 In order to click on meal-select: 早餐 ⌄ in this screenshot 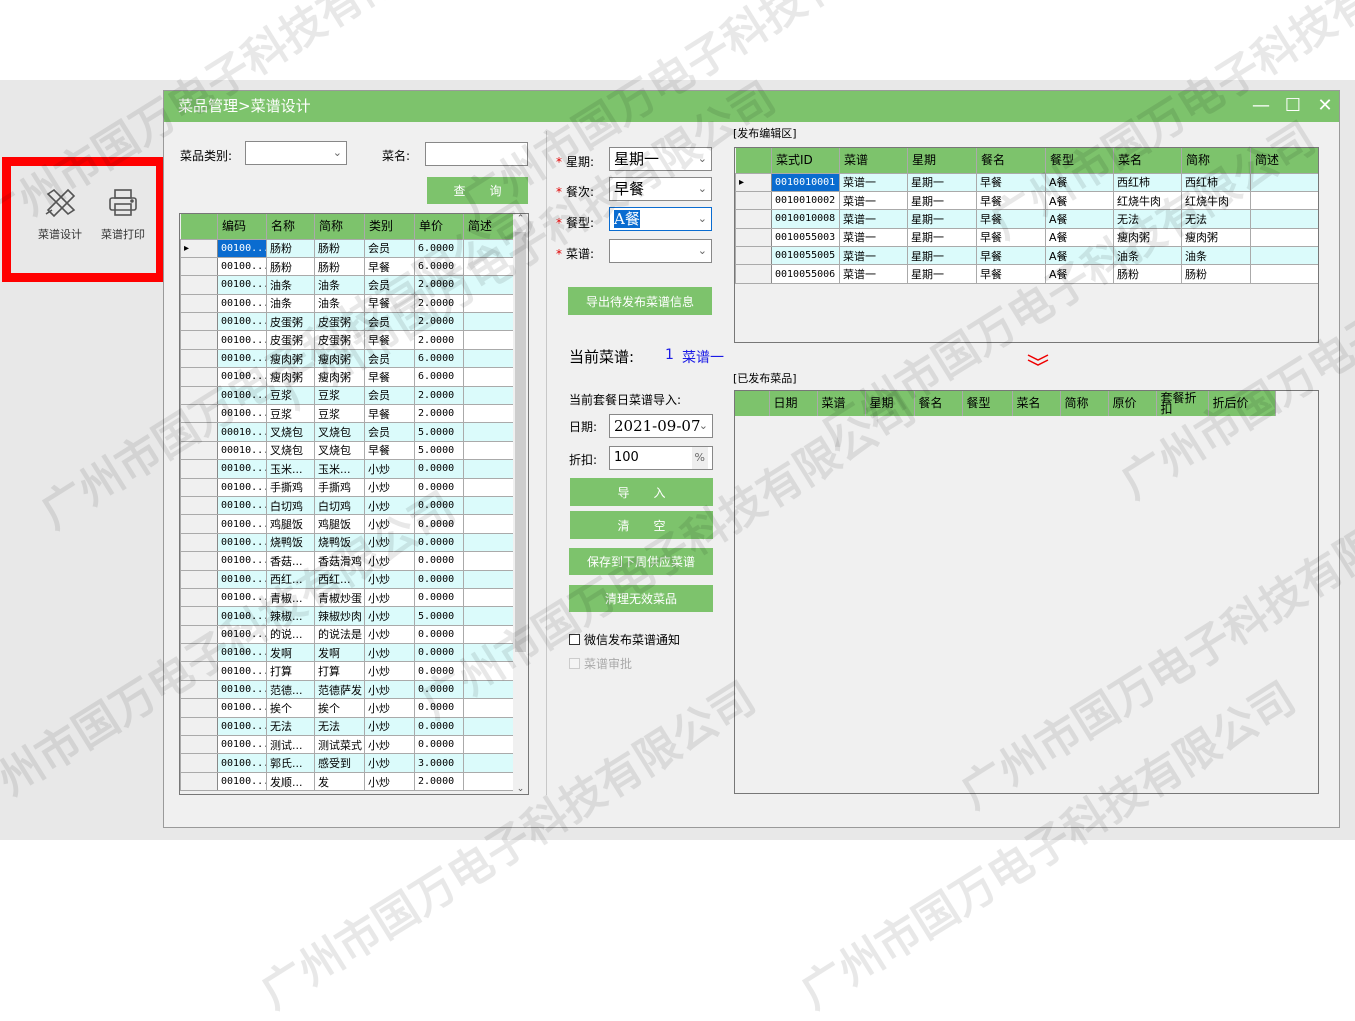, I will do `click(660, 189)`.